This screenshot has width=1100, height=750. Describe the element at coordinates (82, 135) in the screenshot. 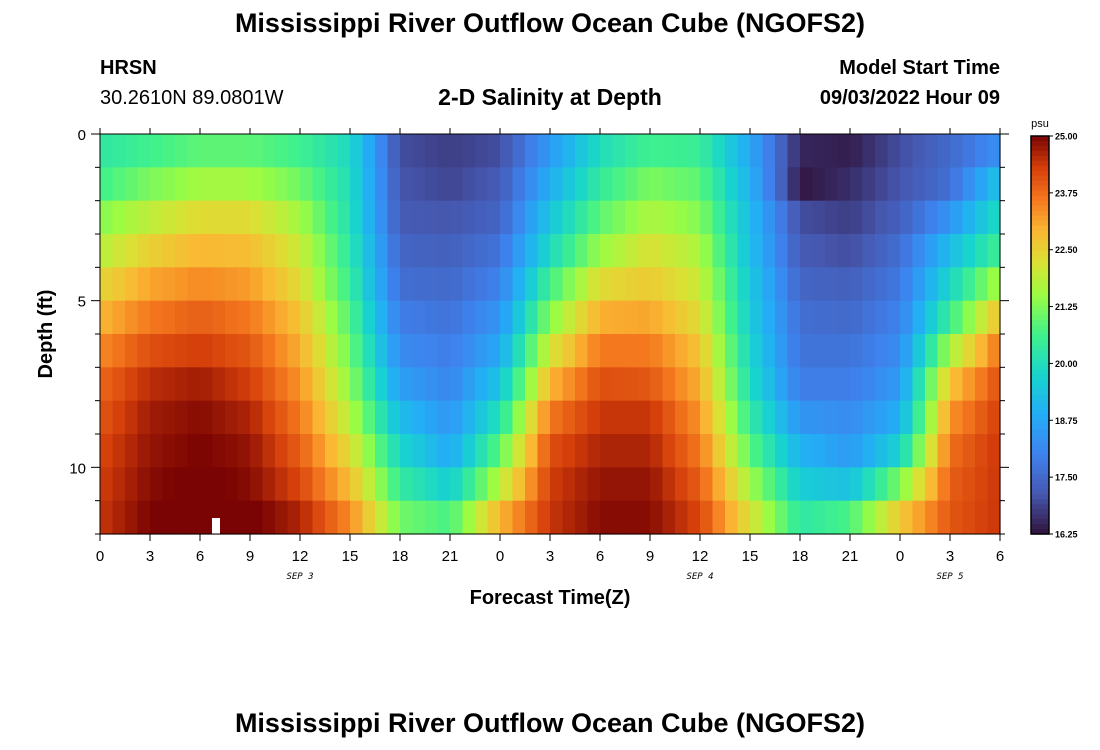

I see `y-tick-label: 0` at that location.